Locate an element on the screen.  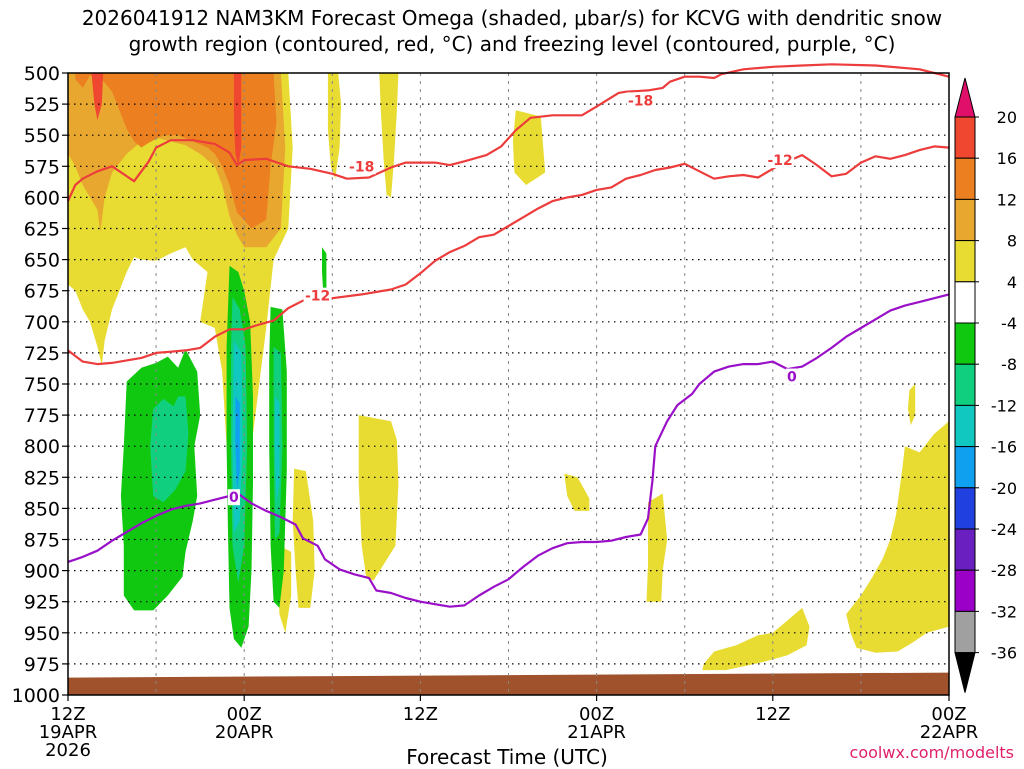
colorbar-label: -16 is located at coordinates (1004, 447).